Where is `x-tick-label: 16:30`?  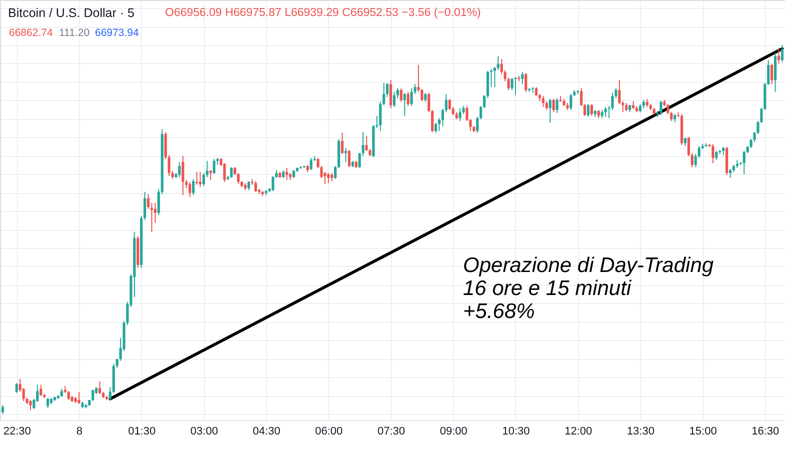 x-tick-label: 16:30 is located at coordinates (766, 432).